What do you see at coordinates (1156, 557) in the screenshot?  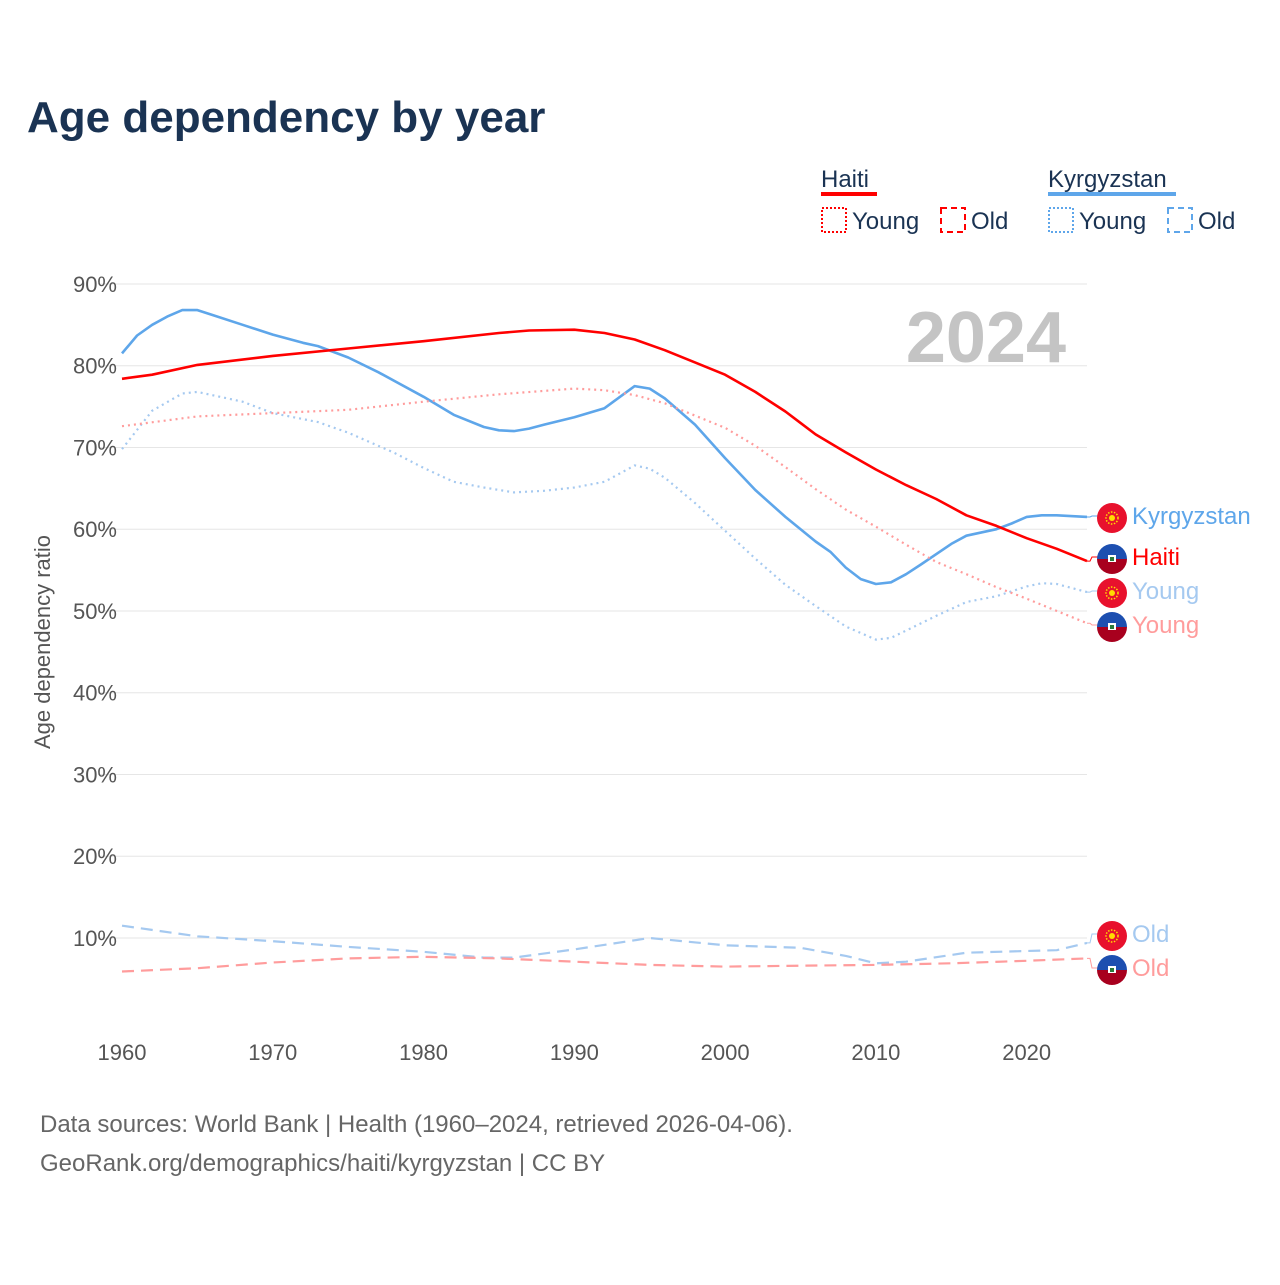 I see `end-label: Haiti` at bounding box center [1156, 557].